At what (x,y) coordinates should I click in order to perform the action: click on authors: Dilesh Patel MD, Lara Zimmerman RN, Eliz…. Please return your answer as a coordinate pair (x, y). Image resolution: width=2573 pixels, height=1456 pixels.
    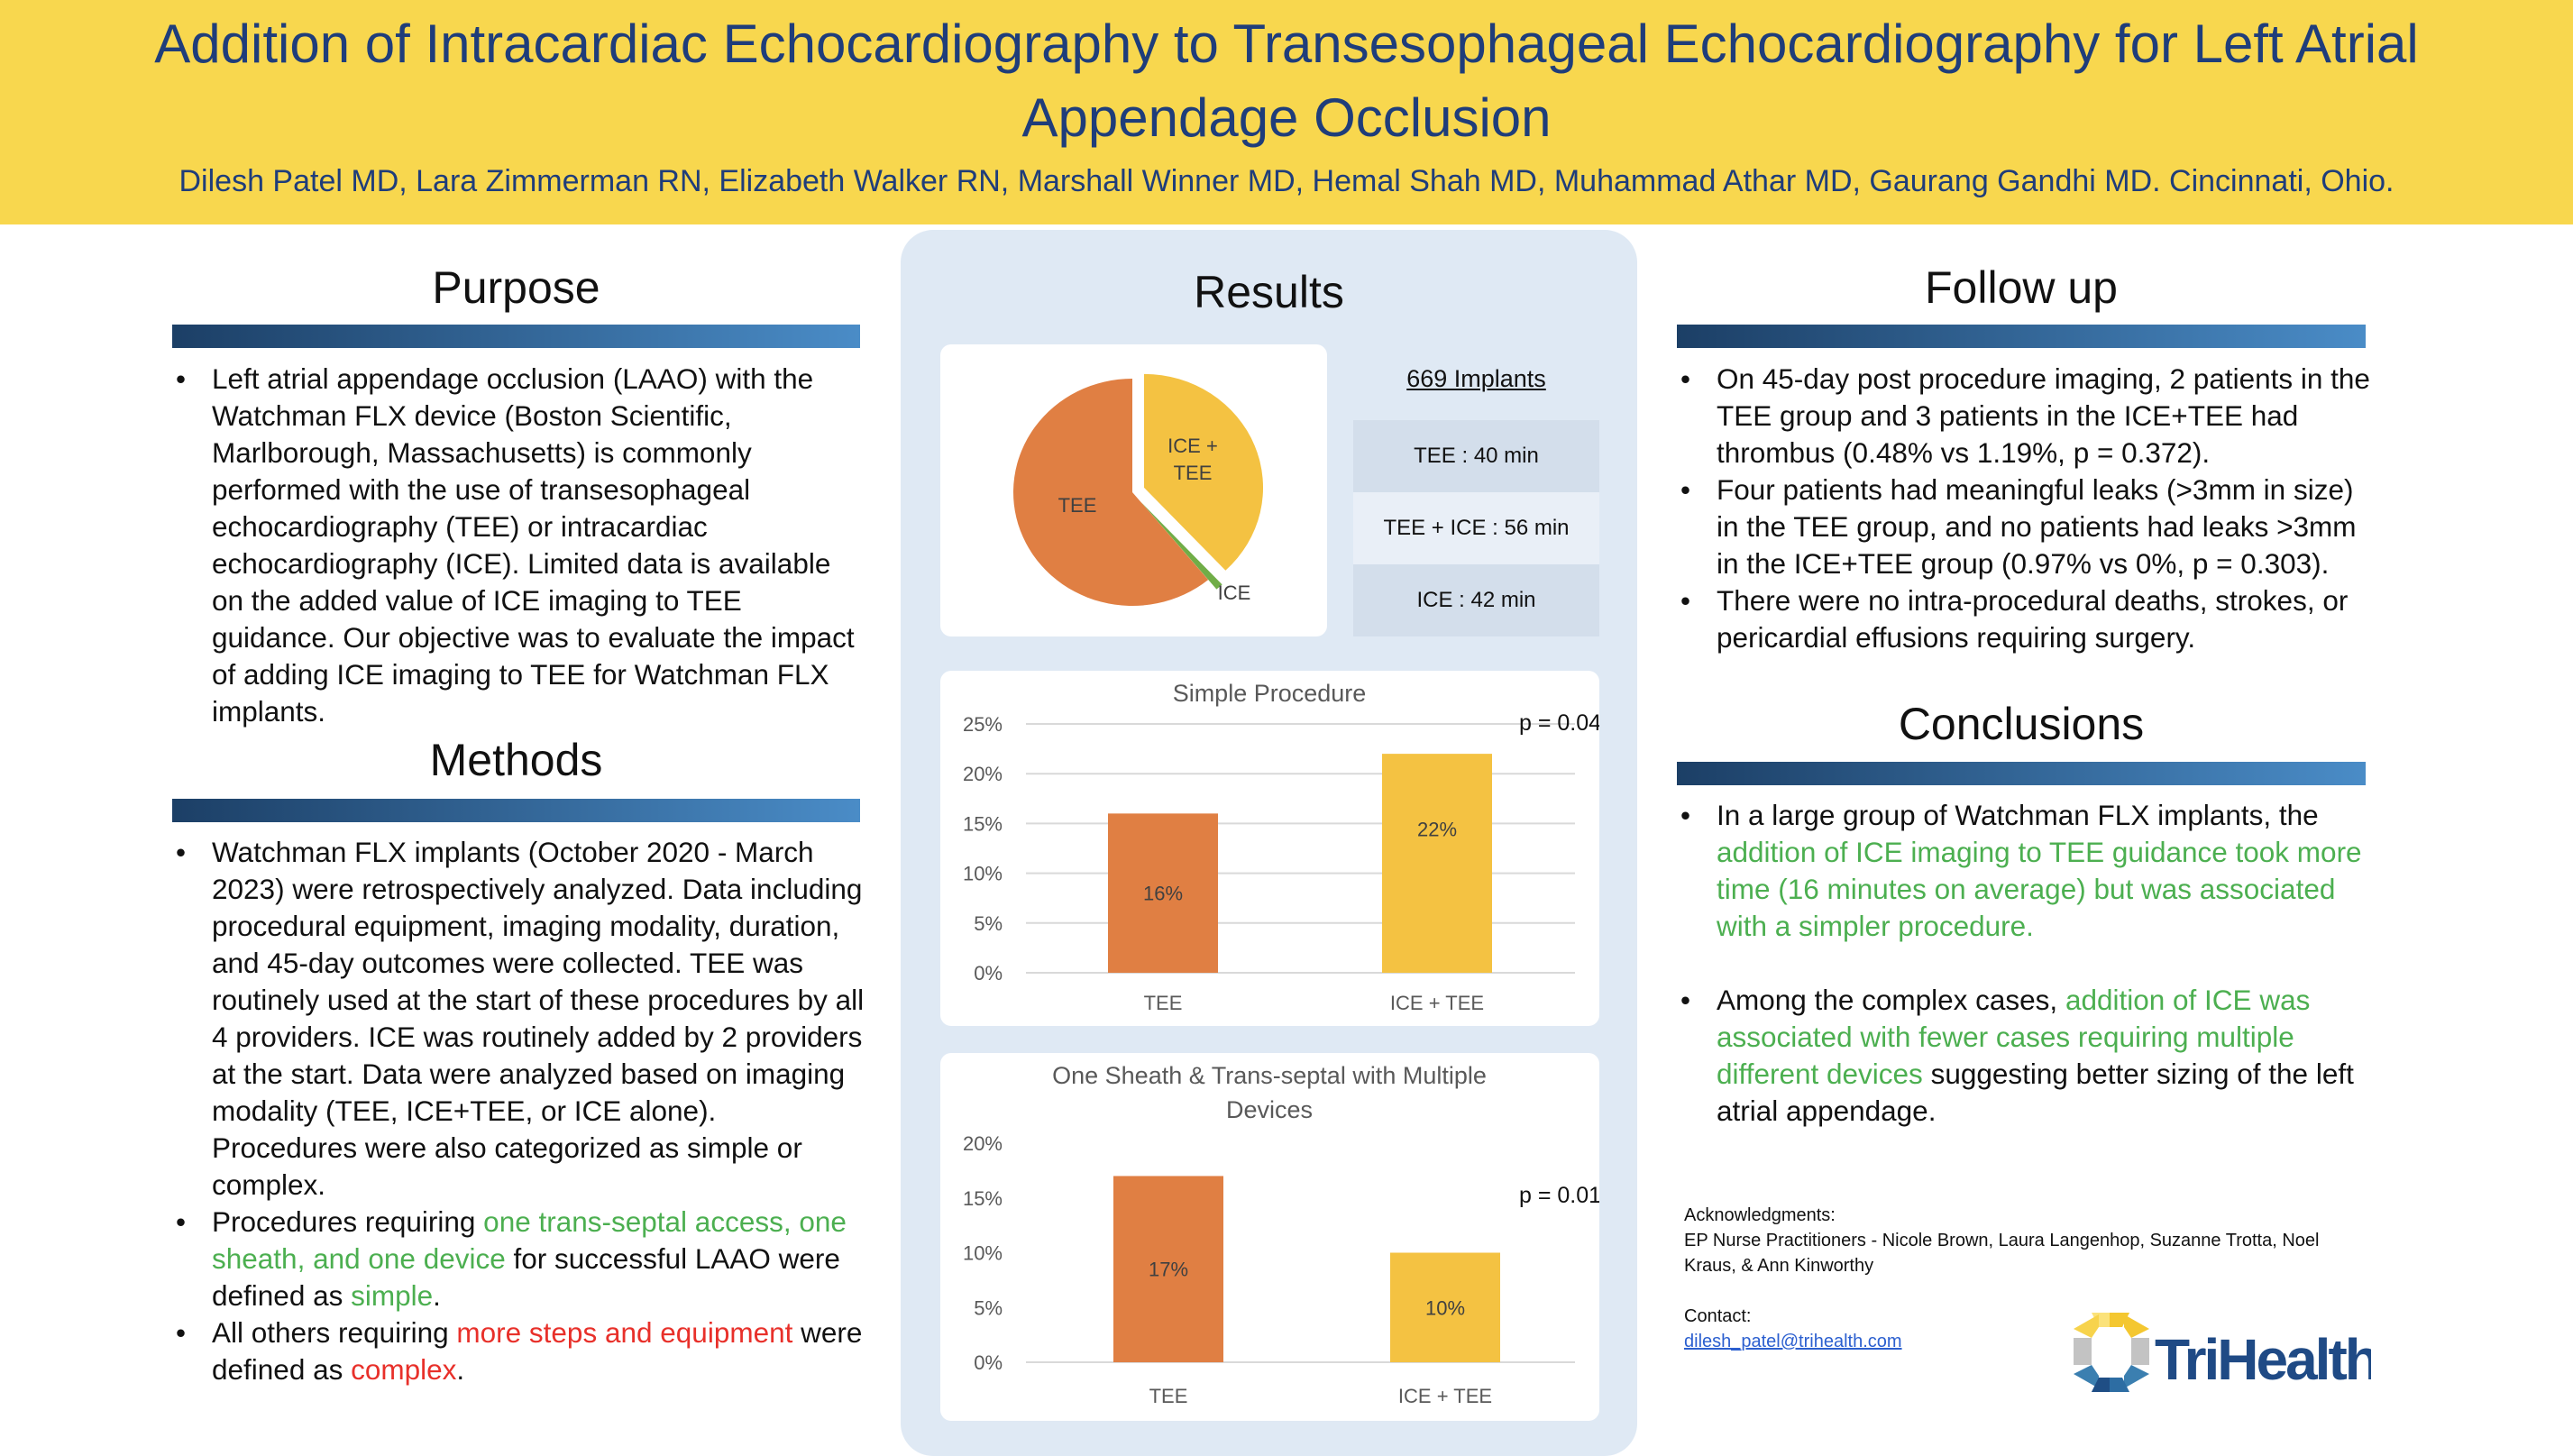
    Looking at the image, I should click on (1286, 181).